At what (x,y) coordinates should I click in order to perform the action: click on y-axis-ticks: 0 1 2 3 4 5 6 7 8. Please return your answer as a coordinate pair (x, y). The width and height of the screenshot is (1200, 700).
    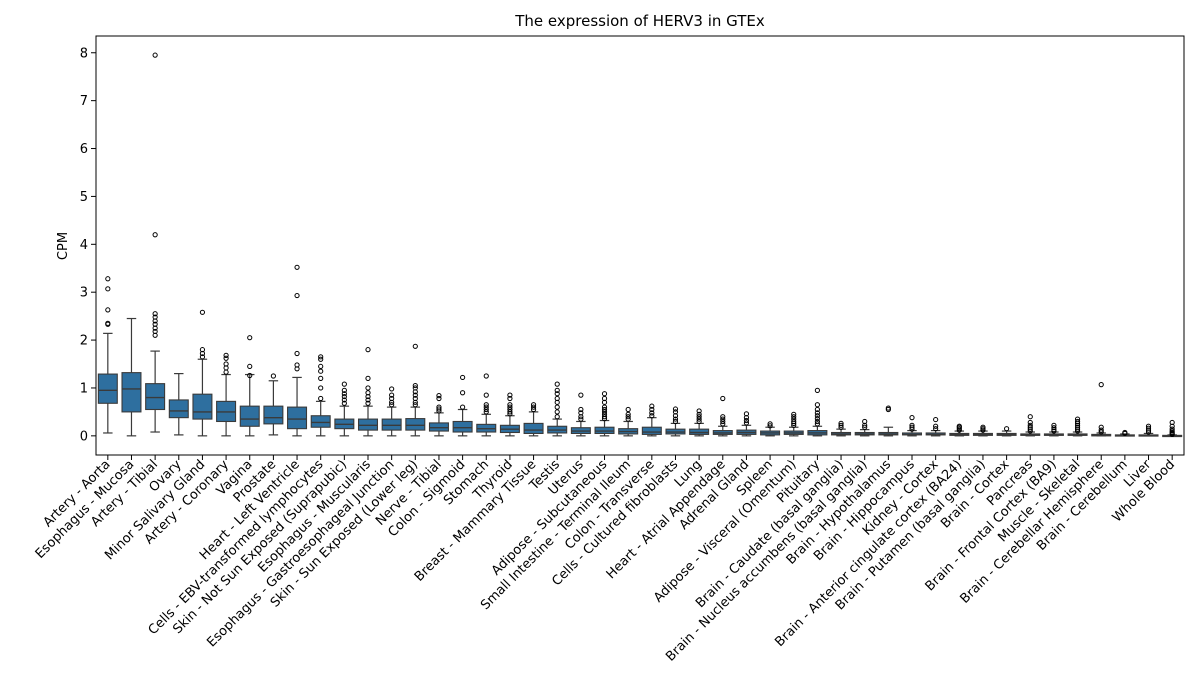
    Looking at the image, I should click on (88, 245).